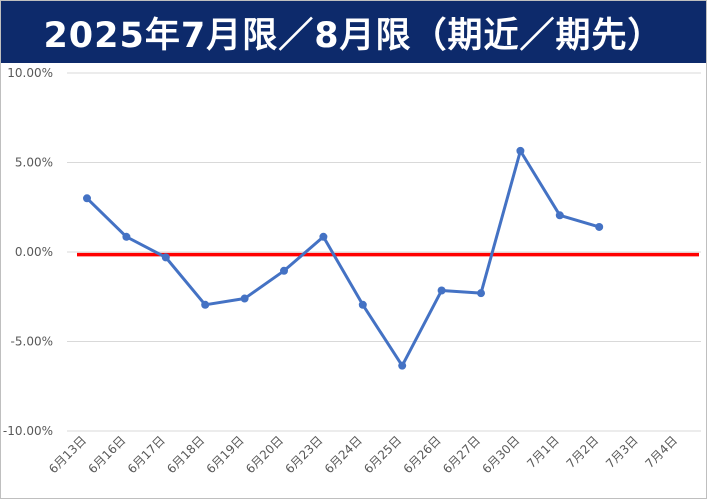 Image resolution: width=707 pixels, height=499 pixels. What do you see at coordinates (264, 454) in the screenshot?
I see `x-tick-label: 6月20日` at bounding box center [264, 454].